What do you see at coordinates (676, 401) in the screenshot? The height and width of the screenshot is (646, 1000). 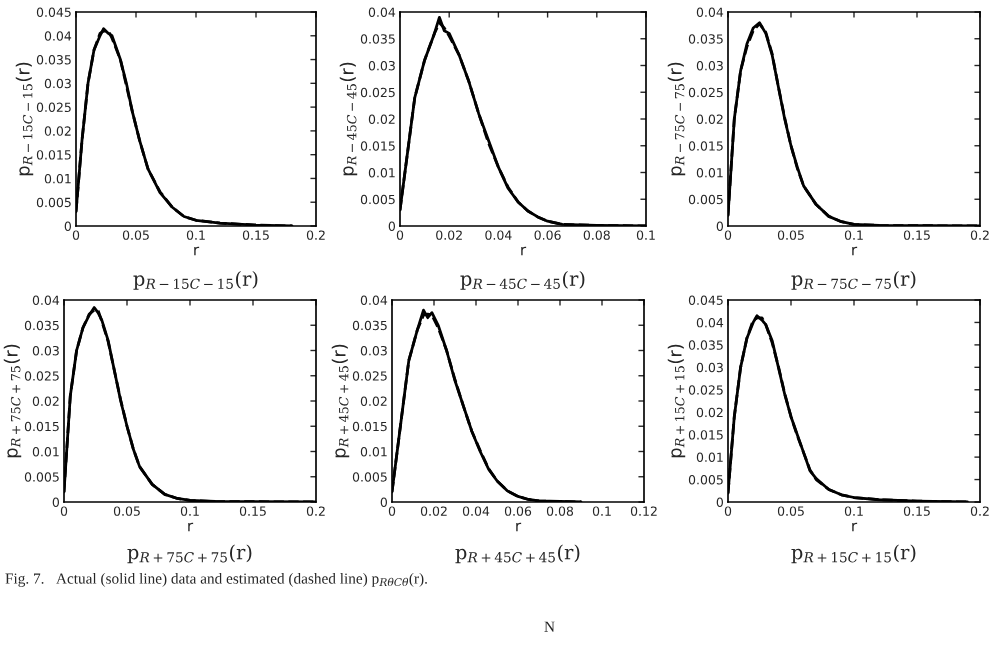 I see `y-axis-title: p$_{R+15C+15}$(r)` at bounding box center [676, 401].